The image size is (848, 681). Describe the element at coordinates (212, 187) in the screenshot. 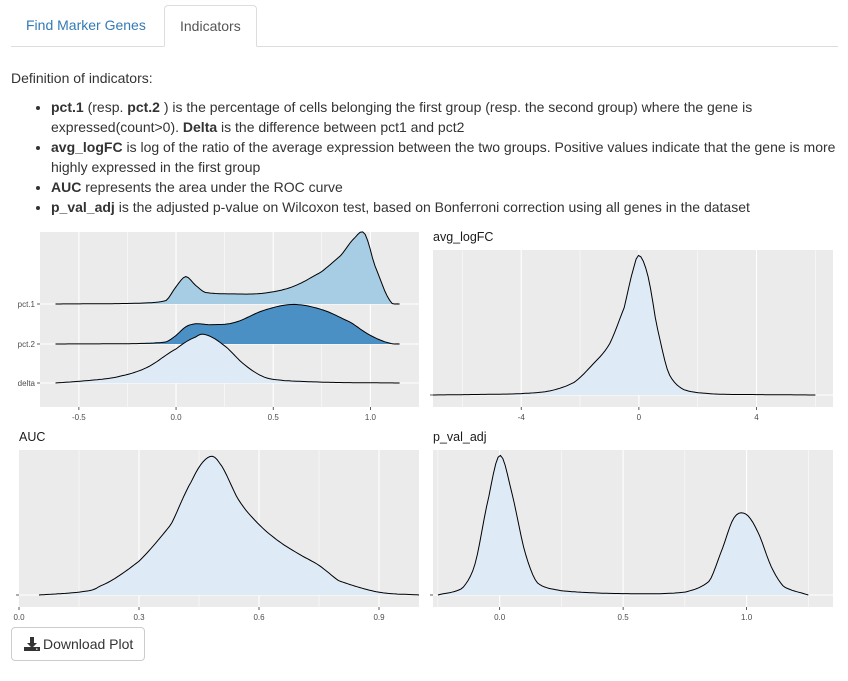

I see `text-auc: represents the area under the ROC curve` at that location.